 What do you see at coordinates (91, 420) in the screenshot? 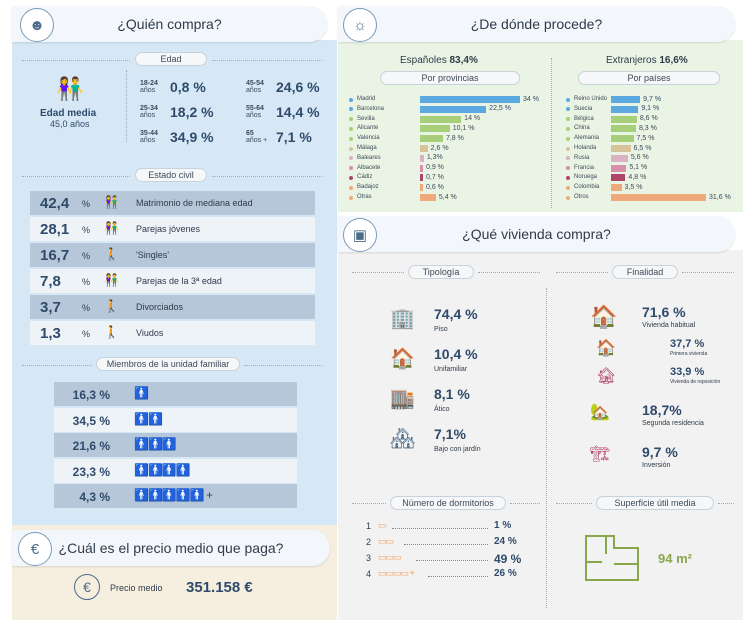
I see `miembros-value: 34,5 %` at bounding box center [91, 420].